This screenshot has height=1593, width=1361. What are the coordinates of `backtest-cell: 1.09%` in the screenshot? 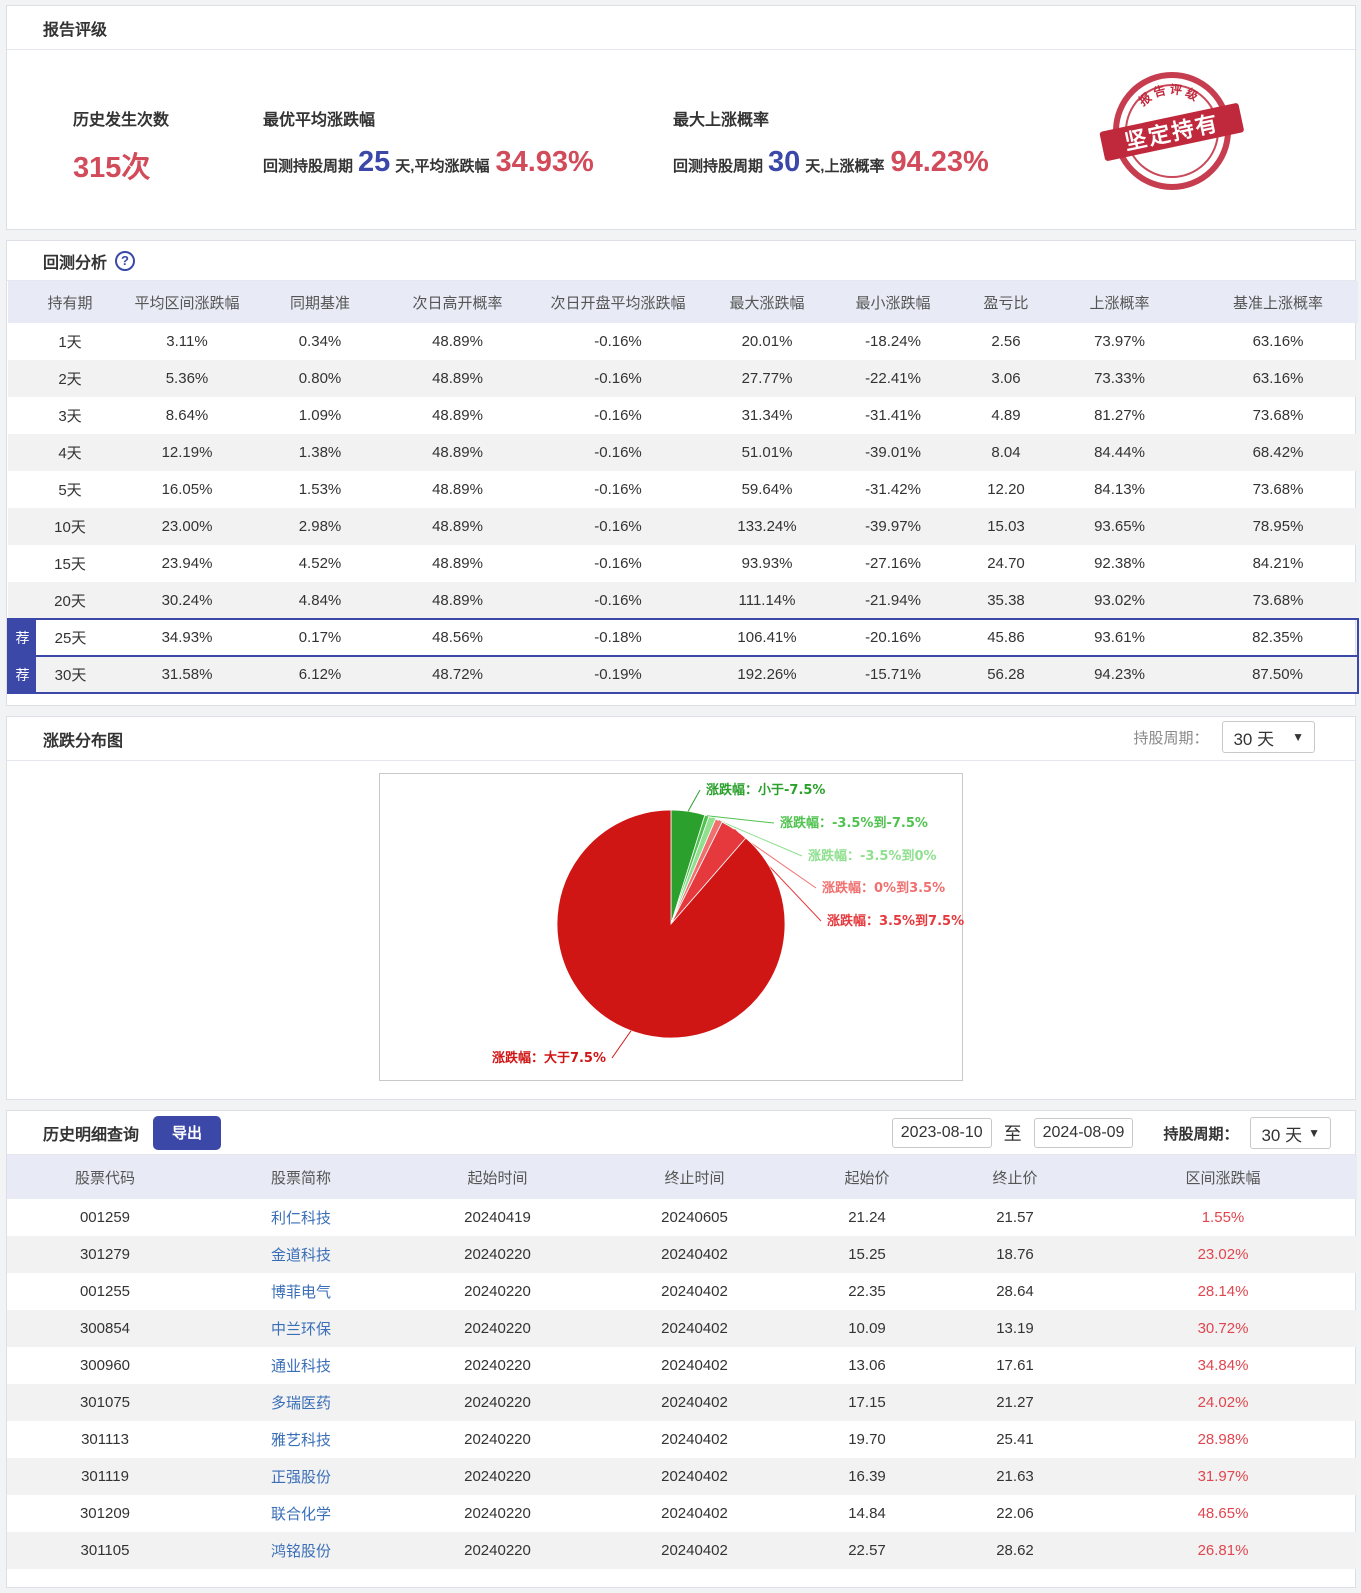 It's located at (320, 415).